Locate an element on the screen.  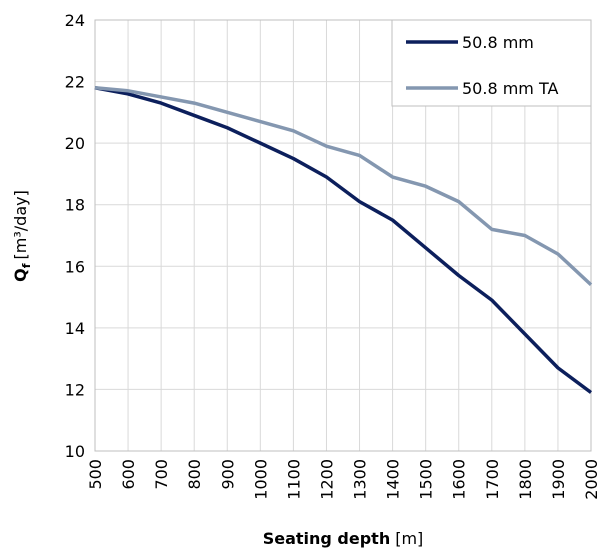
x-tick-label: 1100 is located at coordinates (293, 479).